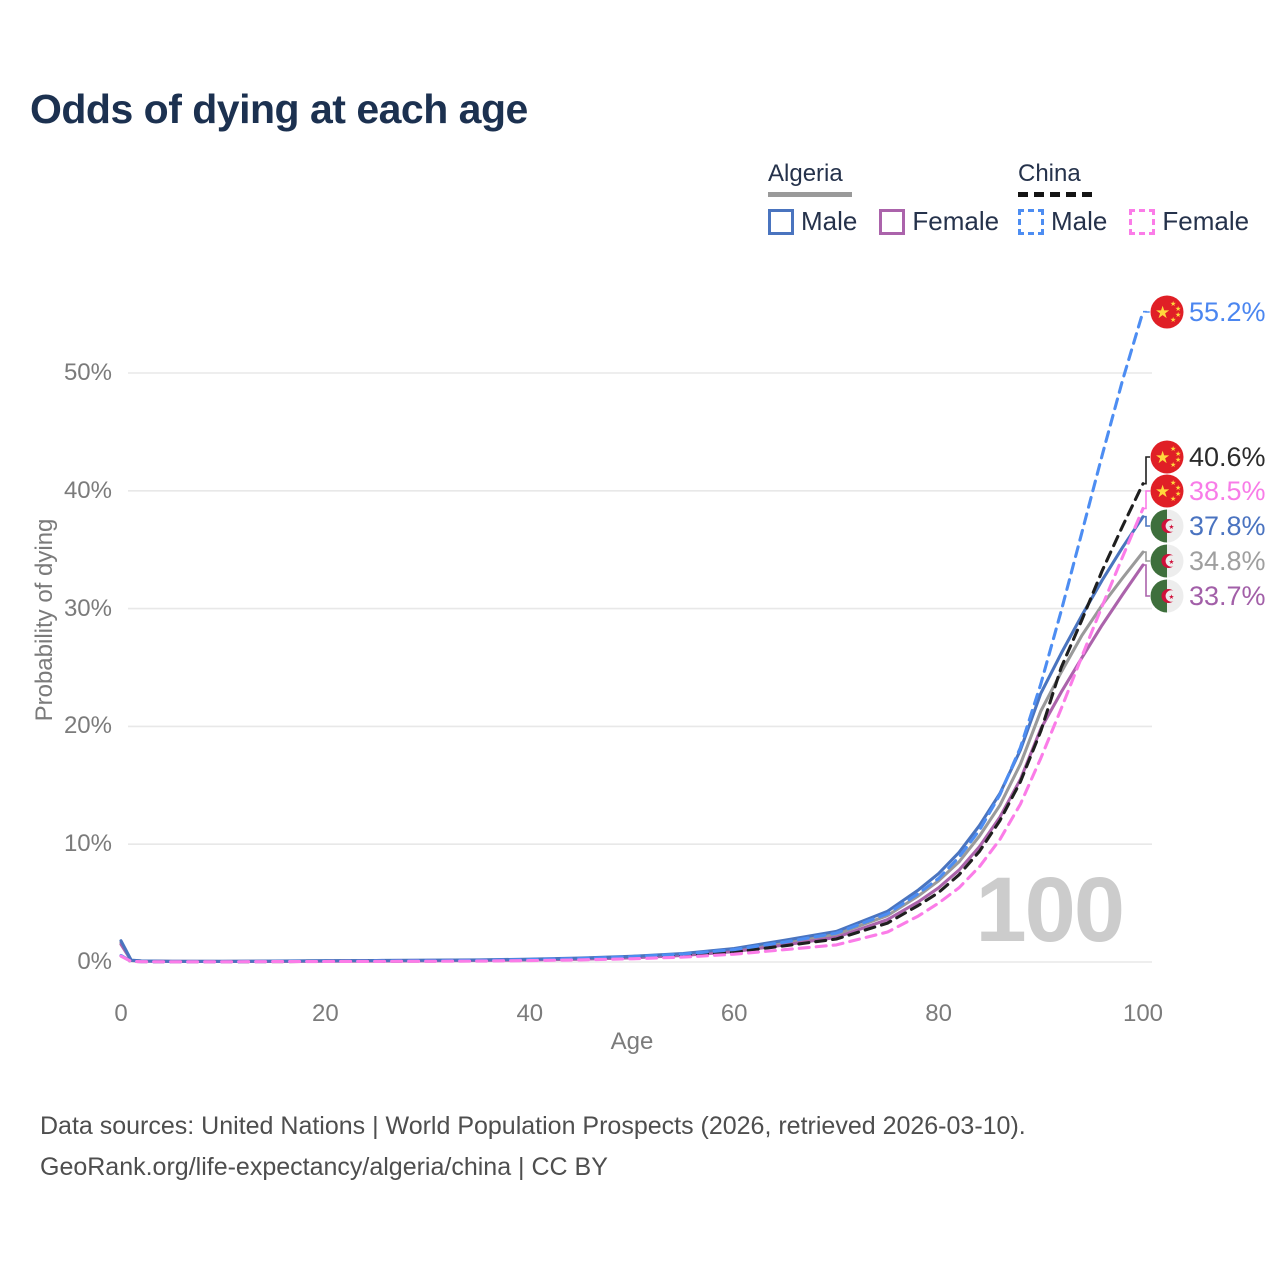  I want to click on end-label-china-male: ★ ★ ★ ★ ★ 55.2%, so click(1208, 312).